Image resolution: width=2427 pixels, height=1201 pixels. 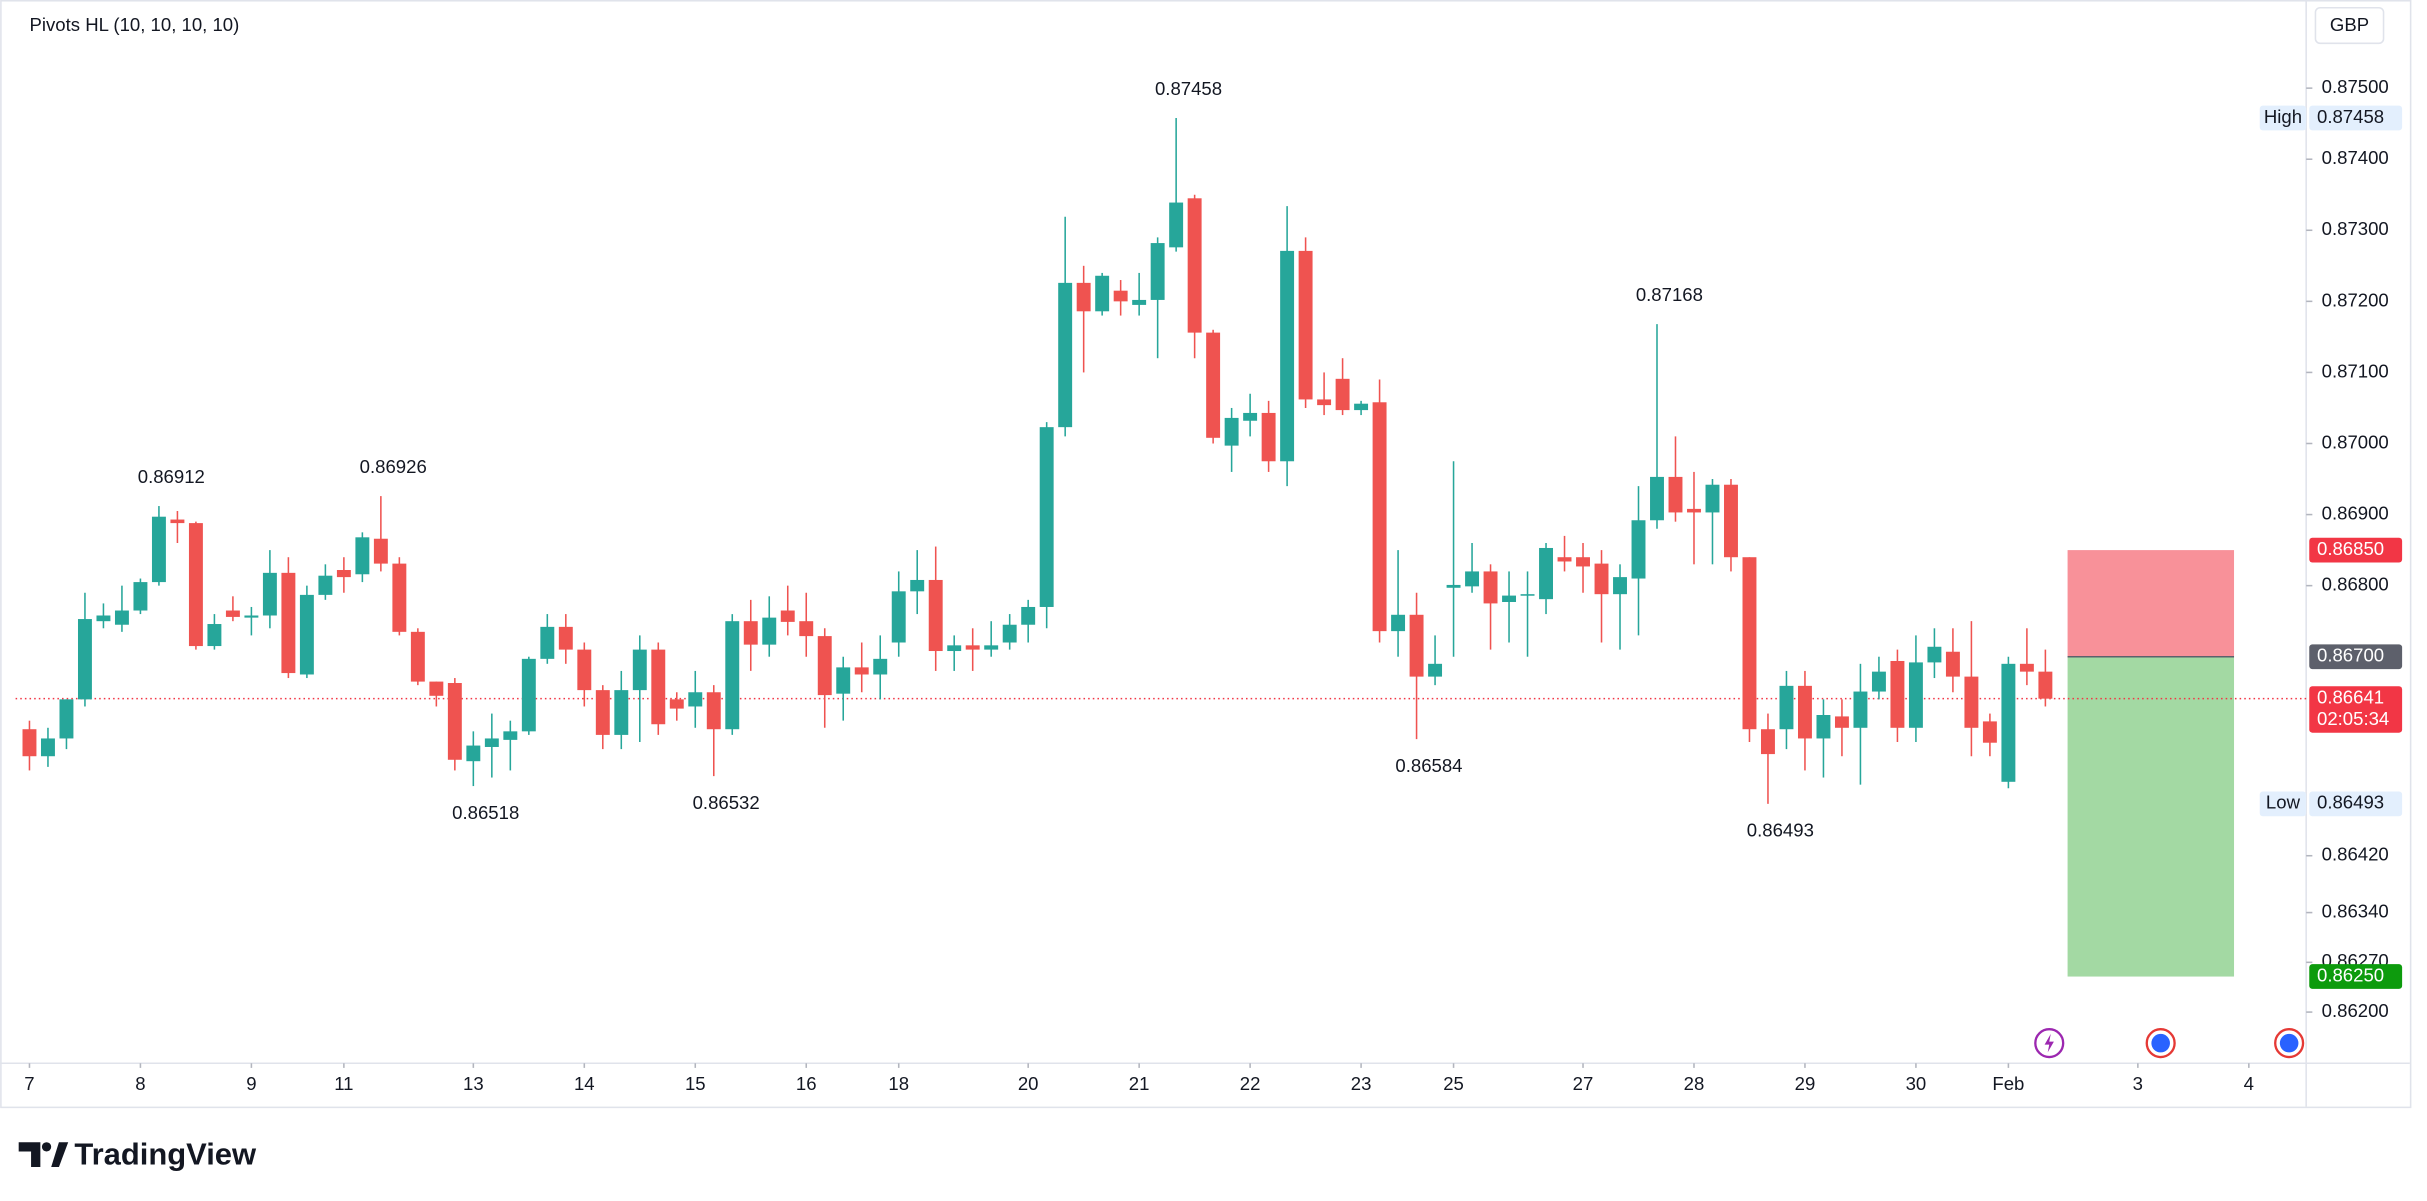 I want to click on badge-value: 0.86700, so click(x=2350, y=655).